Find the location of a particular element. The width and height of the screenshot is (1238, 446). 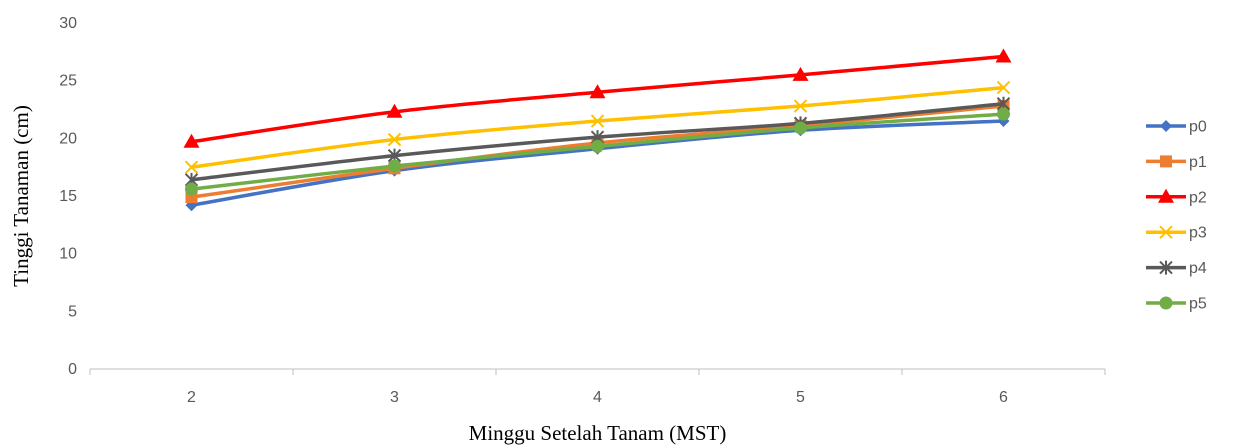

y-axis-title: Tinggi Tanaman (cm) is located at coordinates (21, 196).